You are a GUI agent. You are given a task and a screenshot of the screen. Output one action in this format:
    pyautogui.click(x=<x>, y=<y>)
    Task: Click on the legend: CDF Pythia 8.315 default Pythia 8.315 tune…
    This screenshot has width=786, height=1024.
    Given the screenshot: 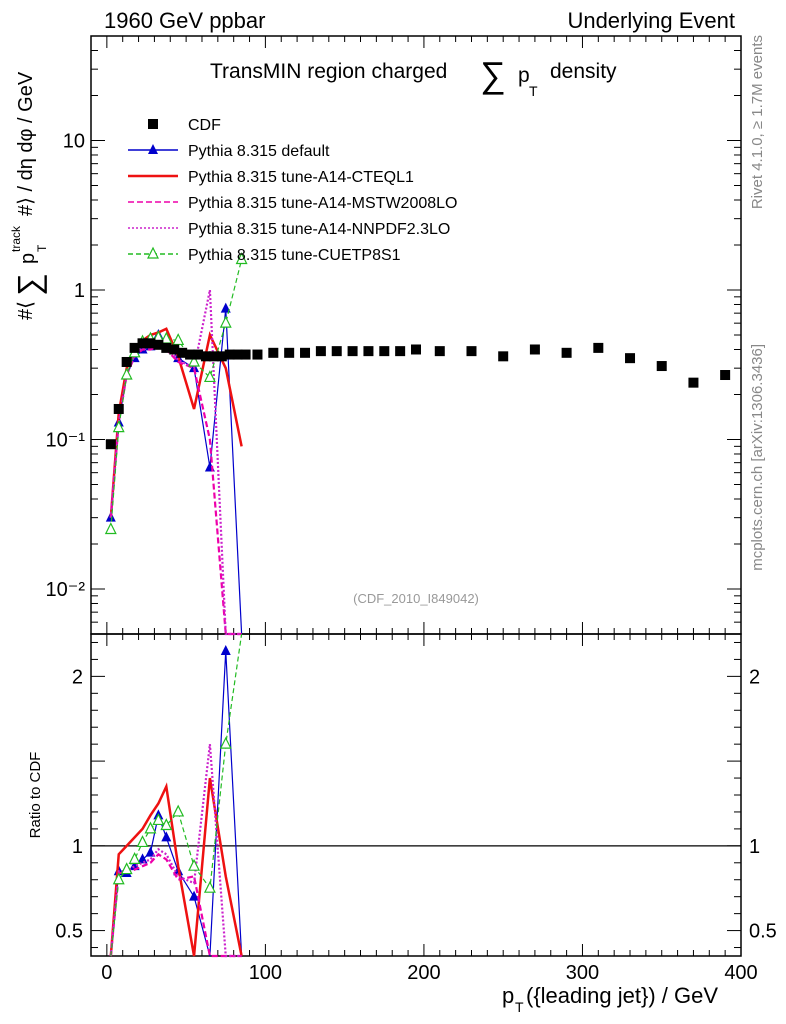 What is the action you would take?
    pyautogui.click(x=292, y=190)
    